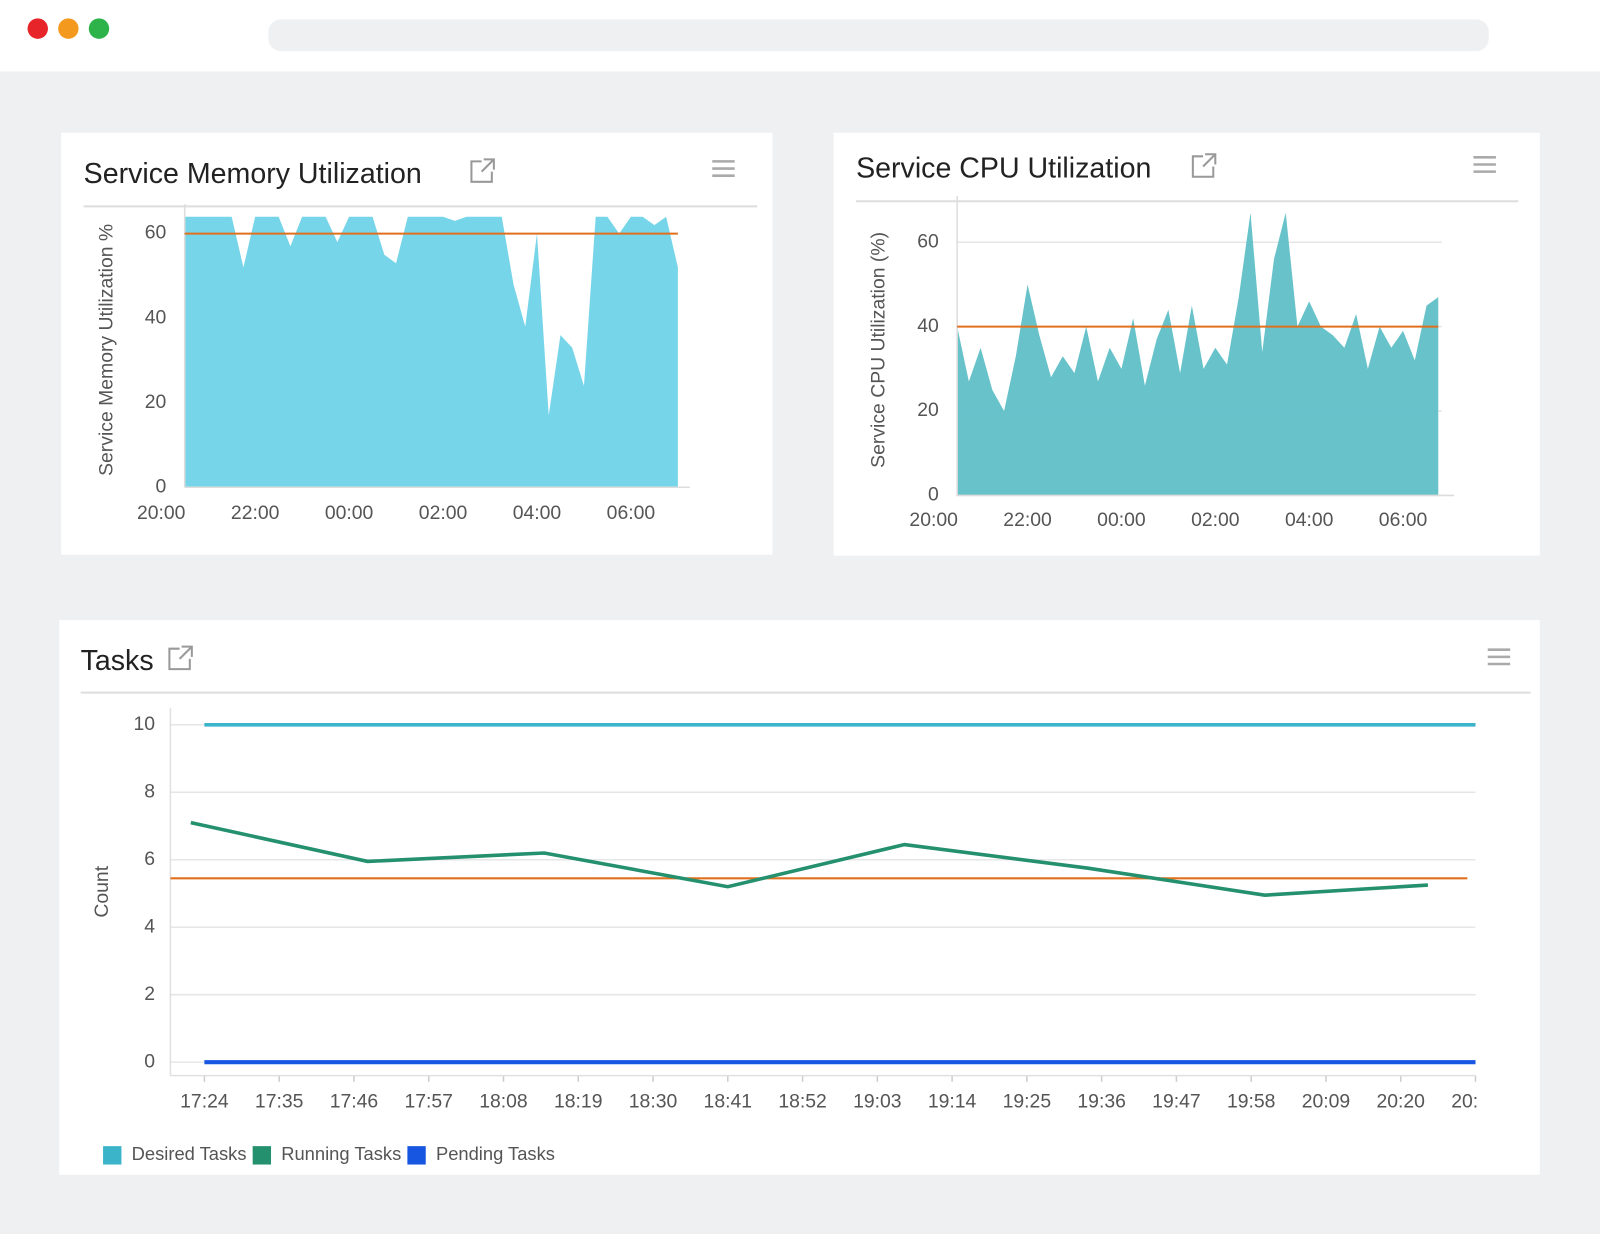 This screenshot has width=1600, height=1234. I want to click on y-tick-label: 8, so click(149, 791).